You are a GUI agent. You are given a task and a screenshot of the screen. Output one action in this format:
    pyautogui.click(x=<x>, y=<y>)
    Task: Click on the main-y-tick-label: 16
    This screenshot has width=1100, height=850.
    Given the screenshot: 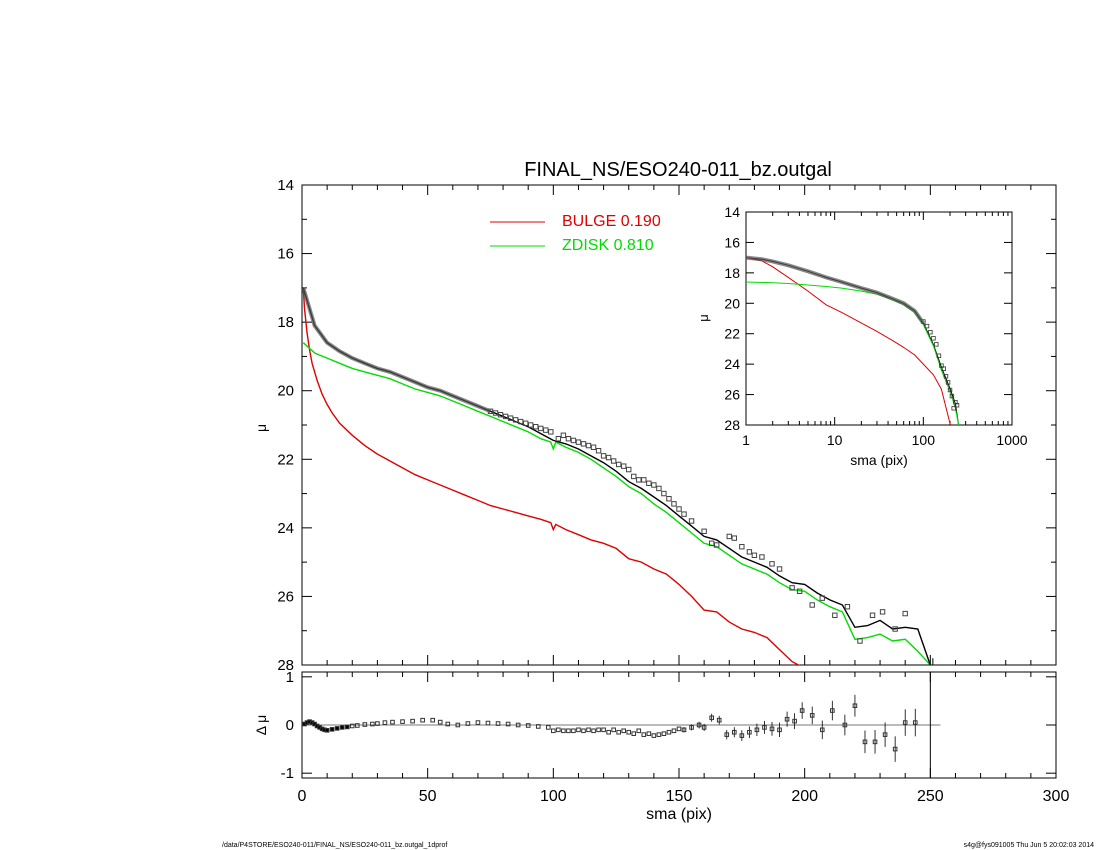 What is the action you would take?
    pyautogui.click(x=285, y=254)
    